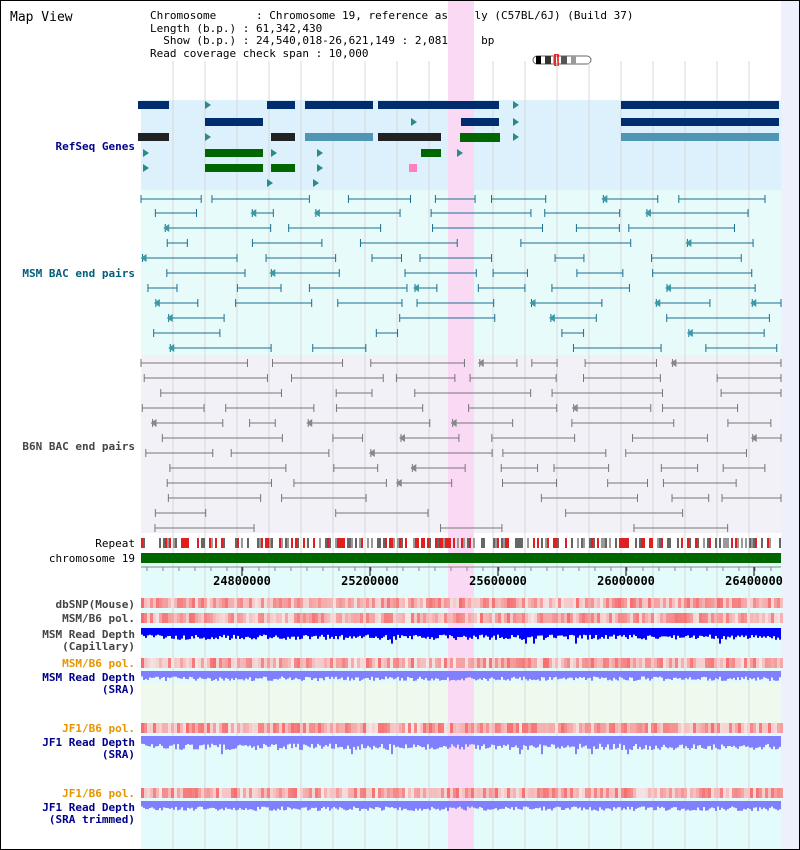 The image size is (800, 850). I want to click on jf1-read-depth-sra-line2: (SRA), so click(118, 754).